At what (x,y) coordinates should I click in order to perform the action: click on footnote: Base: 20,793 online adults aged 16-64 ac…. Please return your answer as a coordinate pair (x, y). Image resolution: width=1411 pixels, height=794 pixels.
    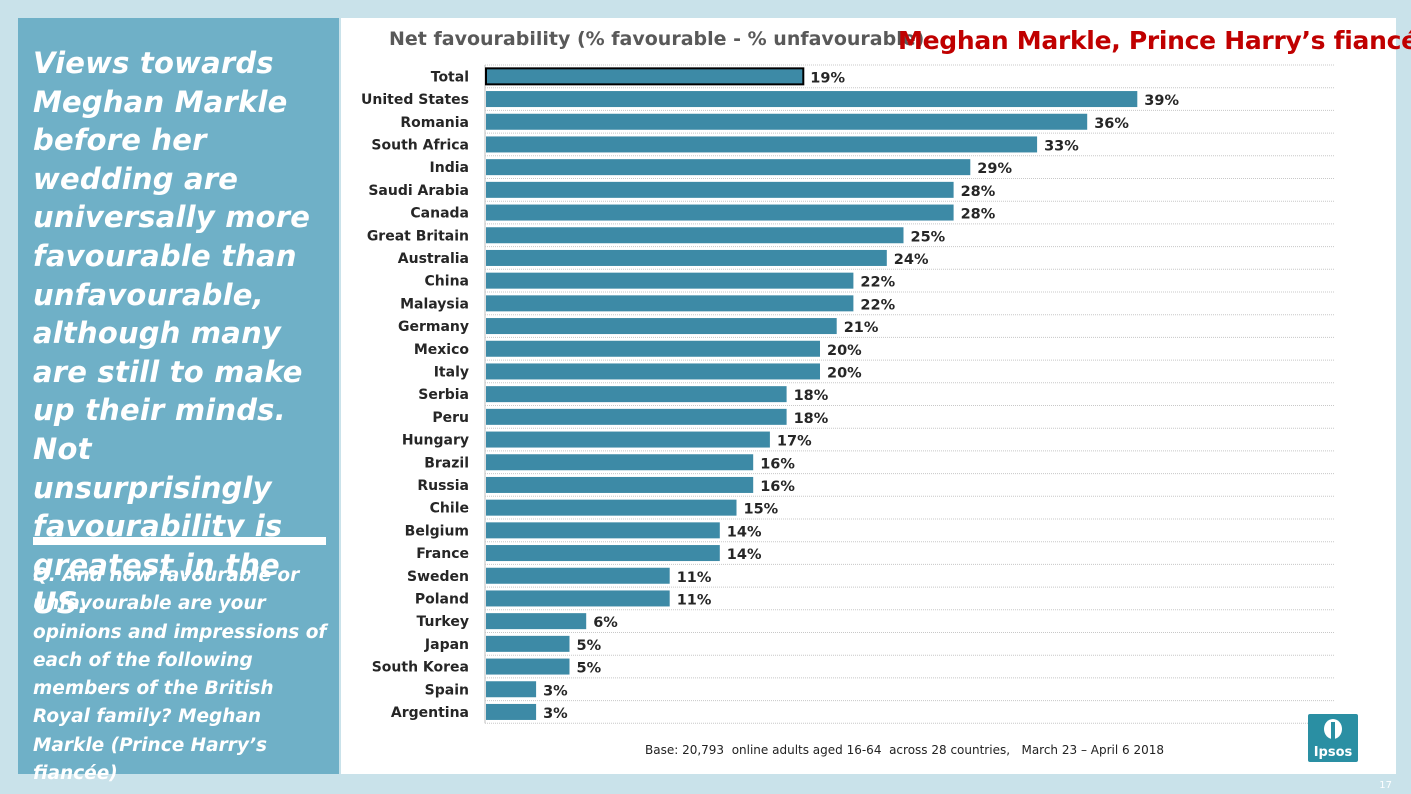
    Looking at the image, I should click on (904, 750).